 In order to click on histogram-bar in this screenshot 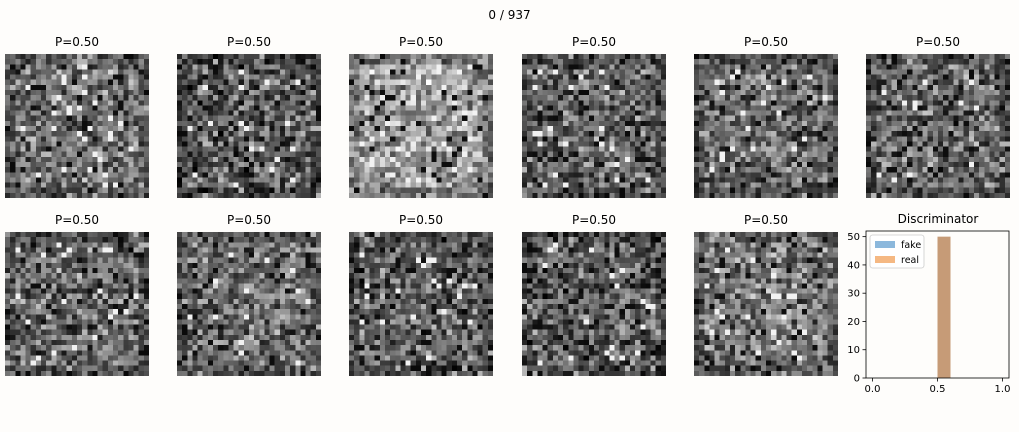, I will do `click(944, 307)`.